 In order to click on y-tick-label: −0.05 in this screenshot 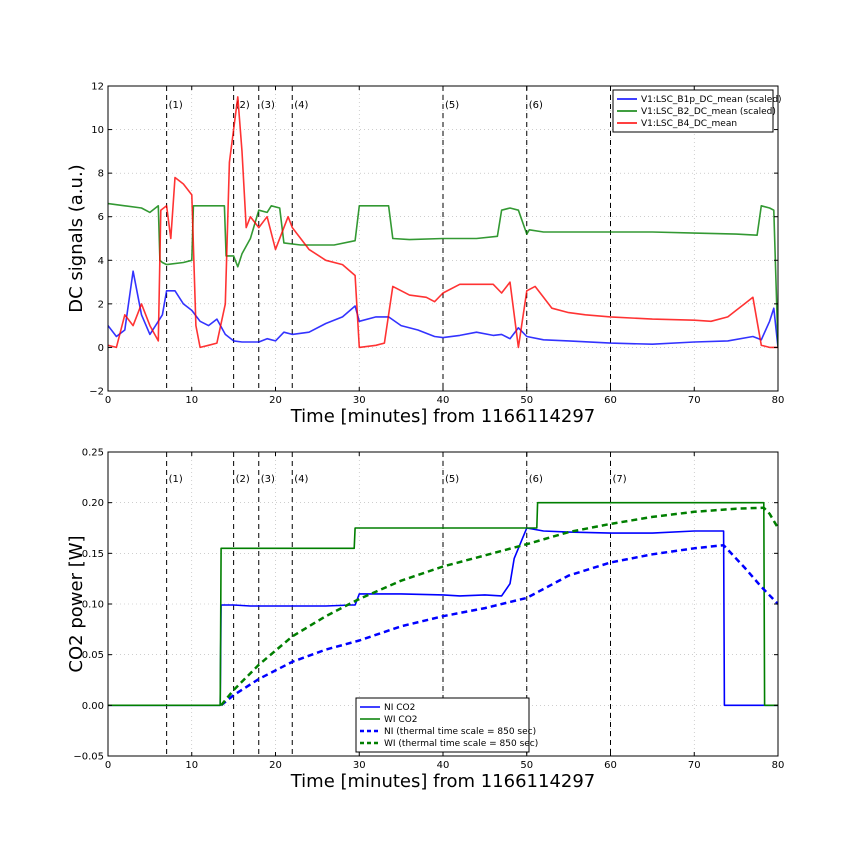, I will do `click(88, 757)`.